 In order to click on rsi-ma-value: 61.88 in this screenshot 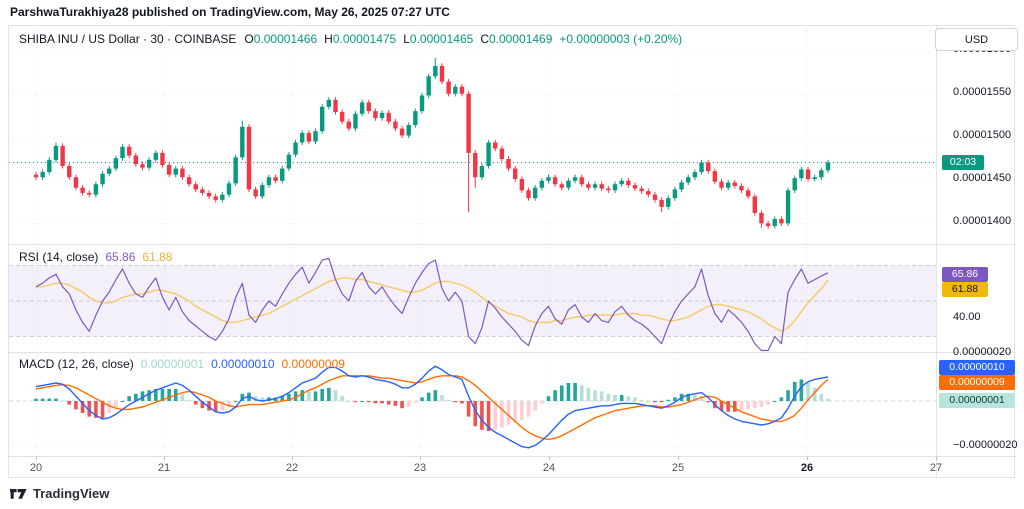, I will do `click(157, 257)`.